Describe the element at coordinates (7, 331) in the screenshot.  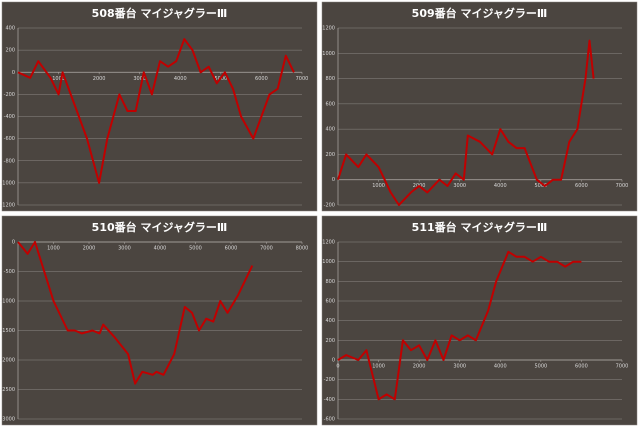
I see `y-tick-label: -1500` at that location.